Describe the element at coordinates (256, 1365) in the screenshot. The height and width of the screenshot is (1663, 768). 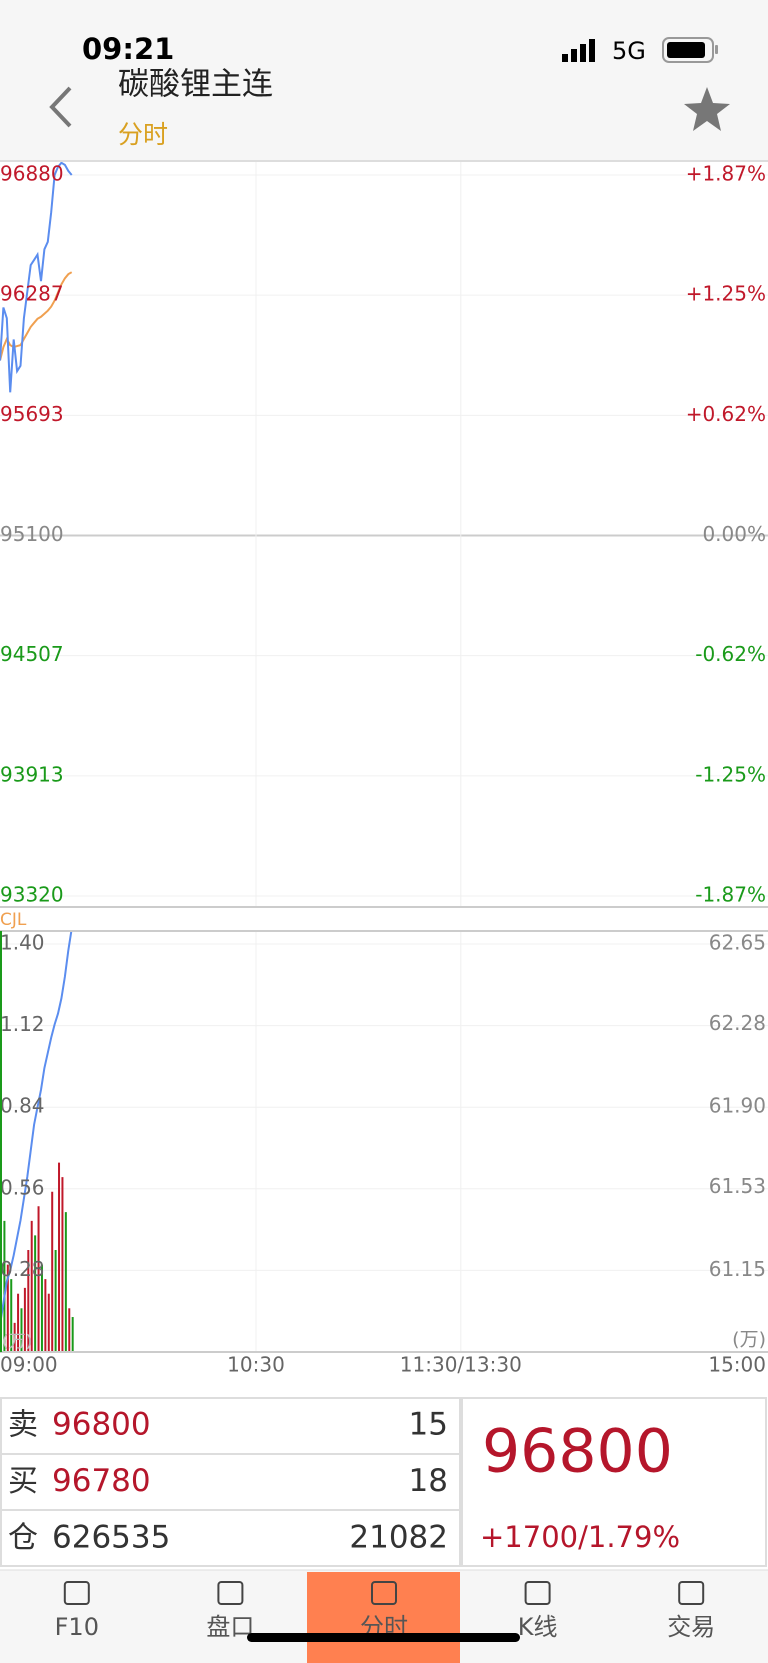
I see `x-tick-label: 10:30` at that location.